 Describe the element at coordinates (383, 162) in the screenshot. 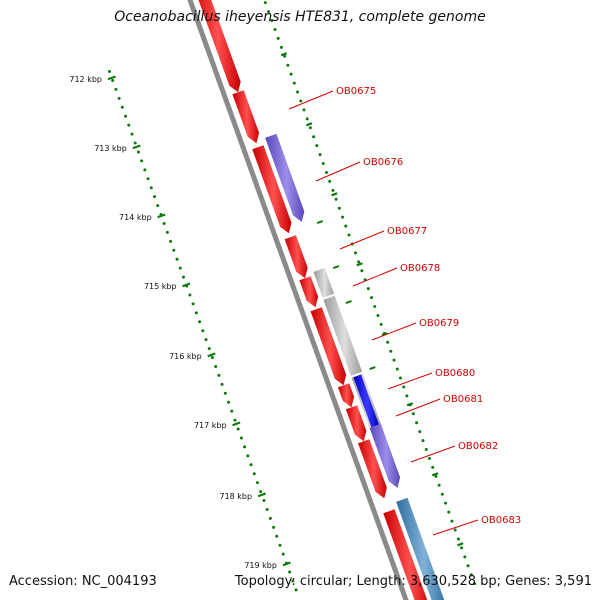

I see `gene-label: OB0676` at that location.